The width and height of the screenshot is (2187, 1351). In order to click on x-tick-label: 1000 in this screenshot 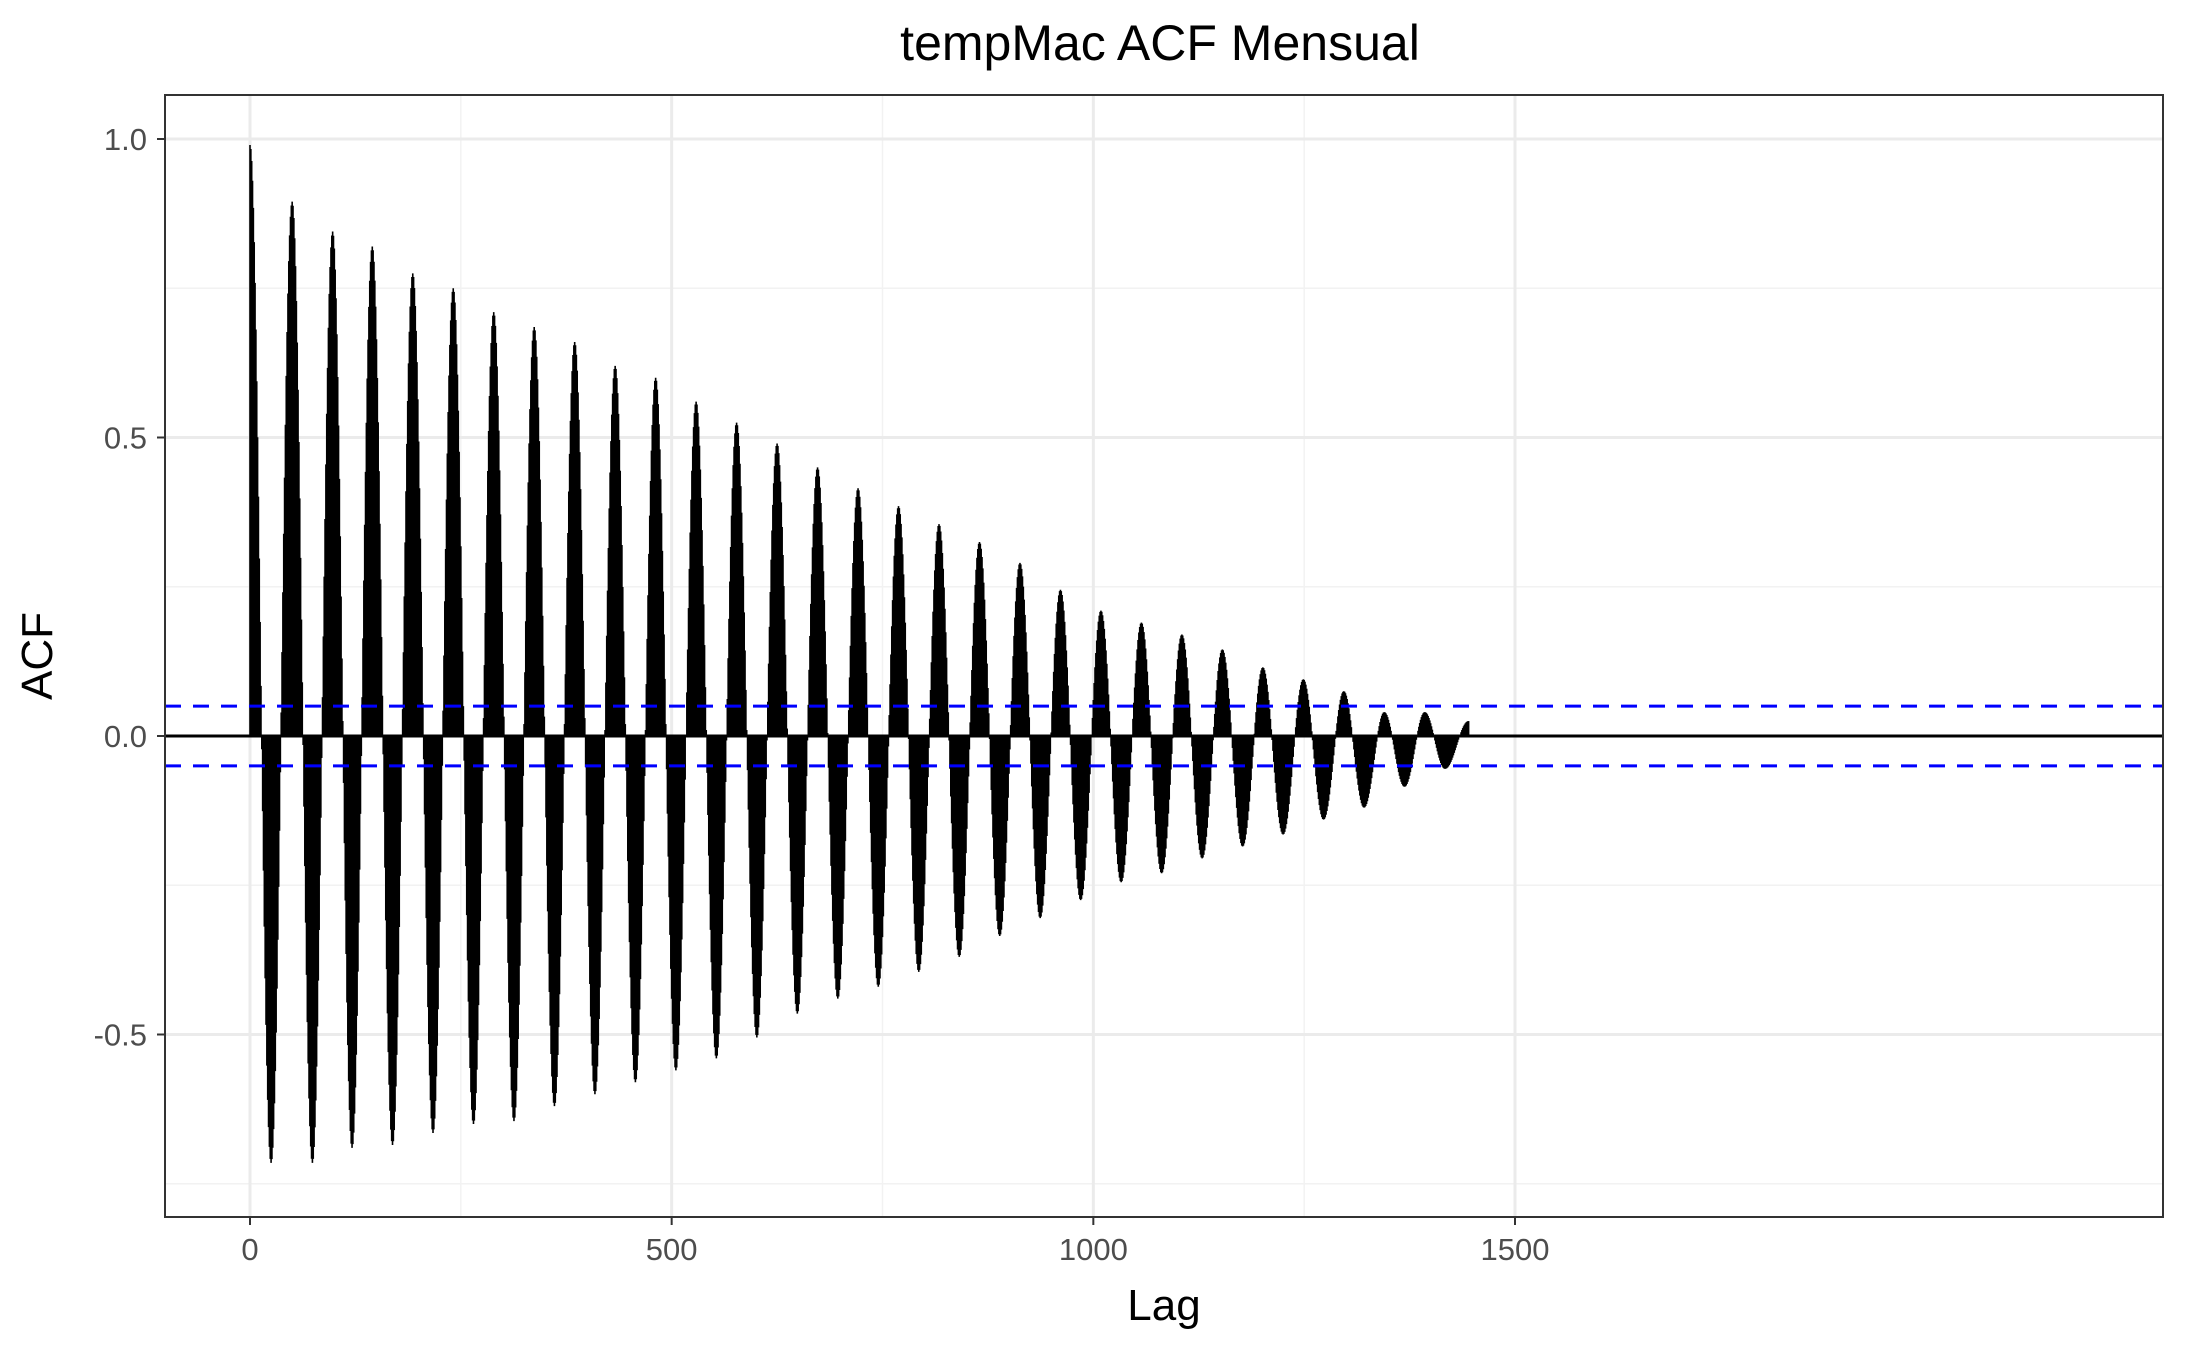, I will do `click(1093, 1249)`.